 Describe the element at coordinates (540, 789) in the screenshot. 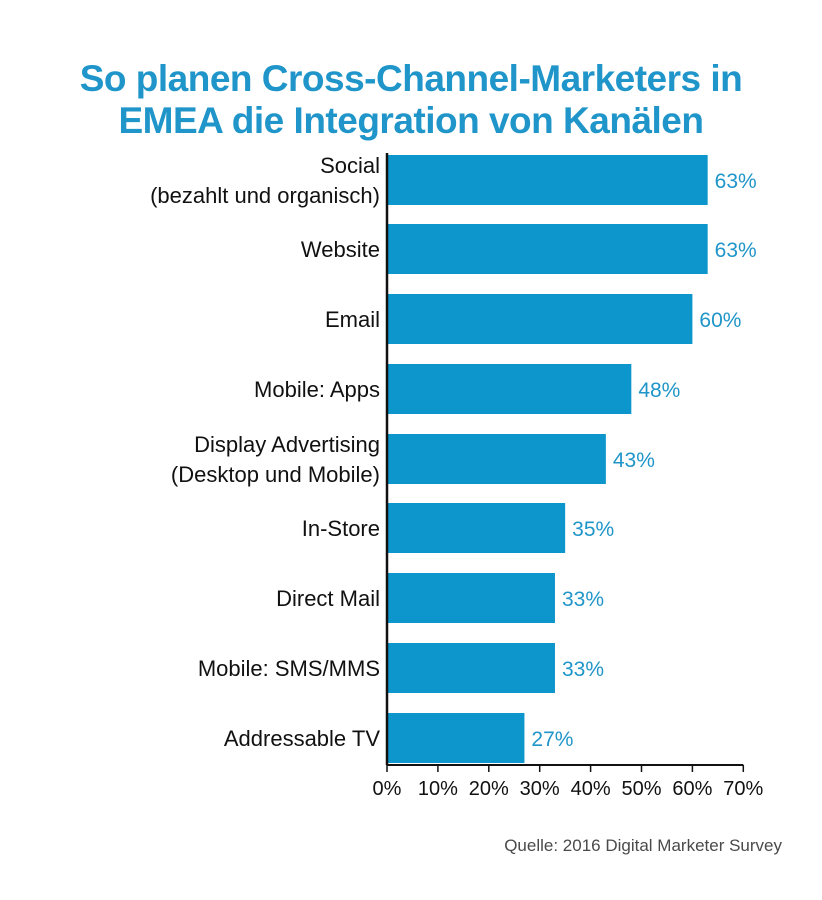

I see `x-tick-label-3: 30%` at that location.